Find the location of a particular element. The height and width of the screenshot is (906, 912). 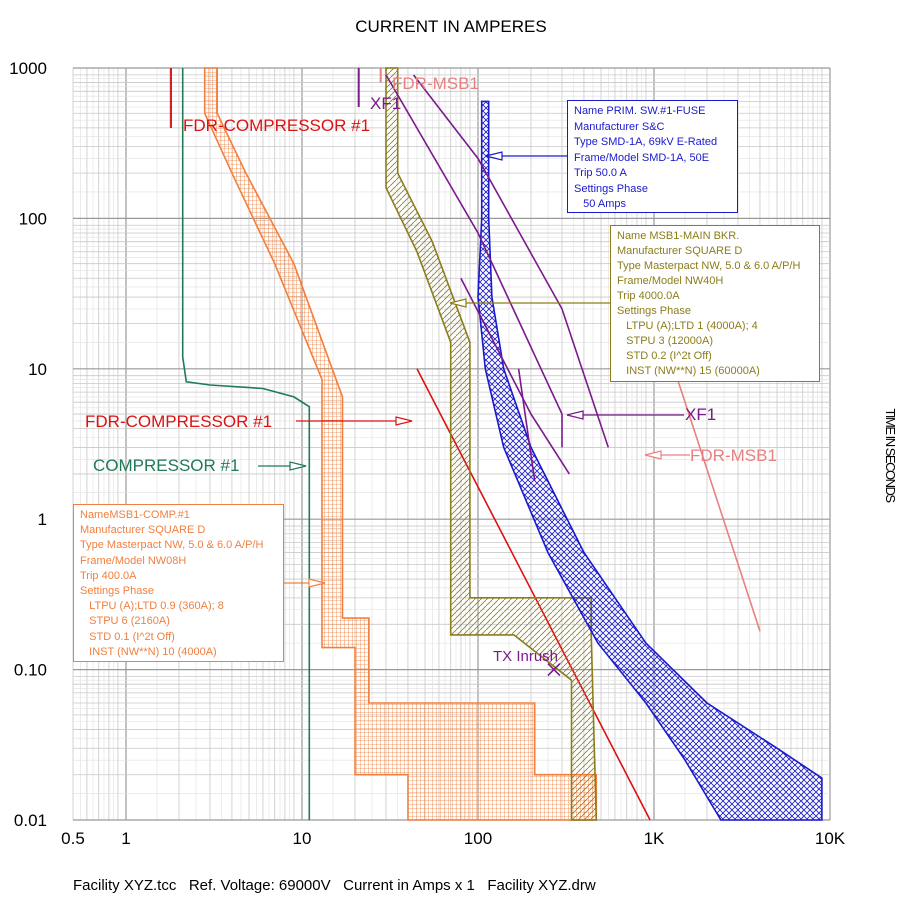

chart-title: CURRENT IN AMPERES is located at coordinates (450, 26).